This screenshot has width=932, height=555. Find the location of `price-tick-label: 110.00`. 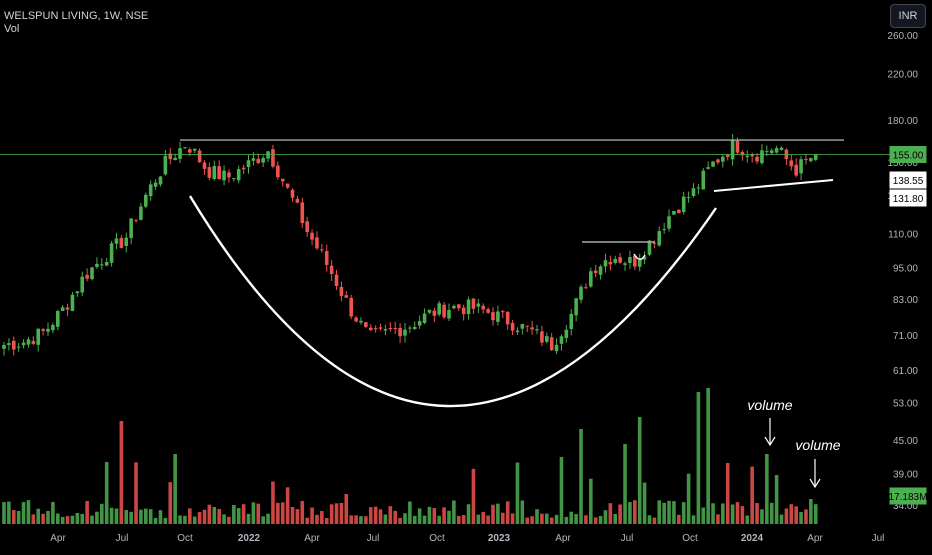

price-tick-label: 110.00 is located at coordinates (903, 235).